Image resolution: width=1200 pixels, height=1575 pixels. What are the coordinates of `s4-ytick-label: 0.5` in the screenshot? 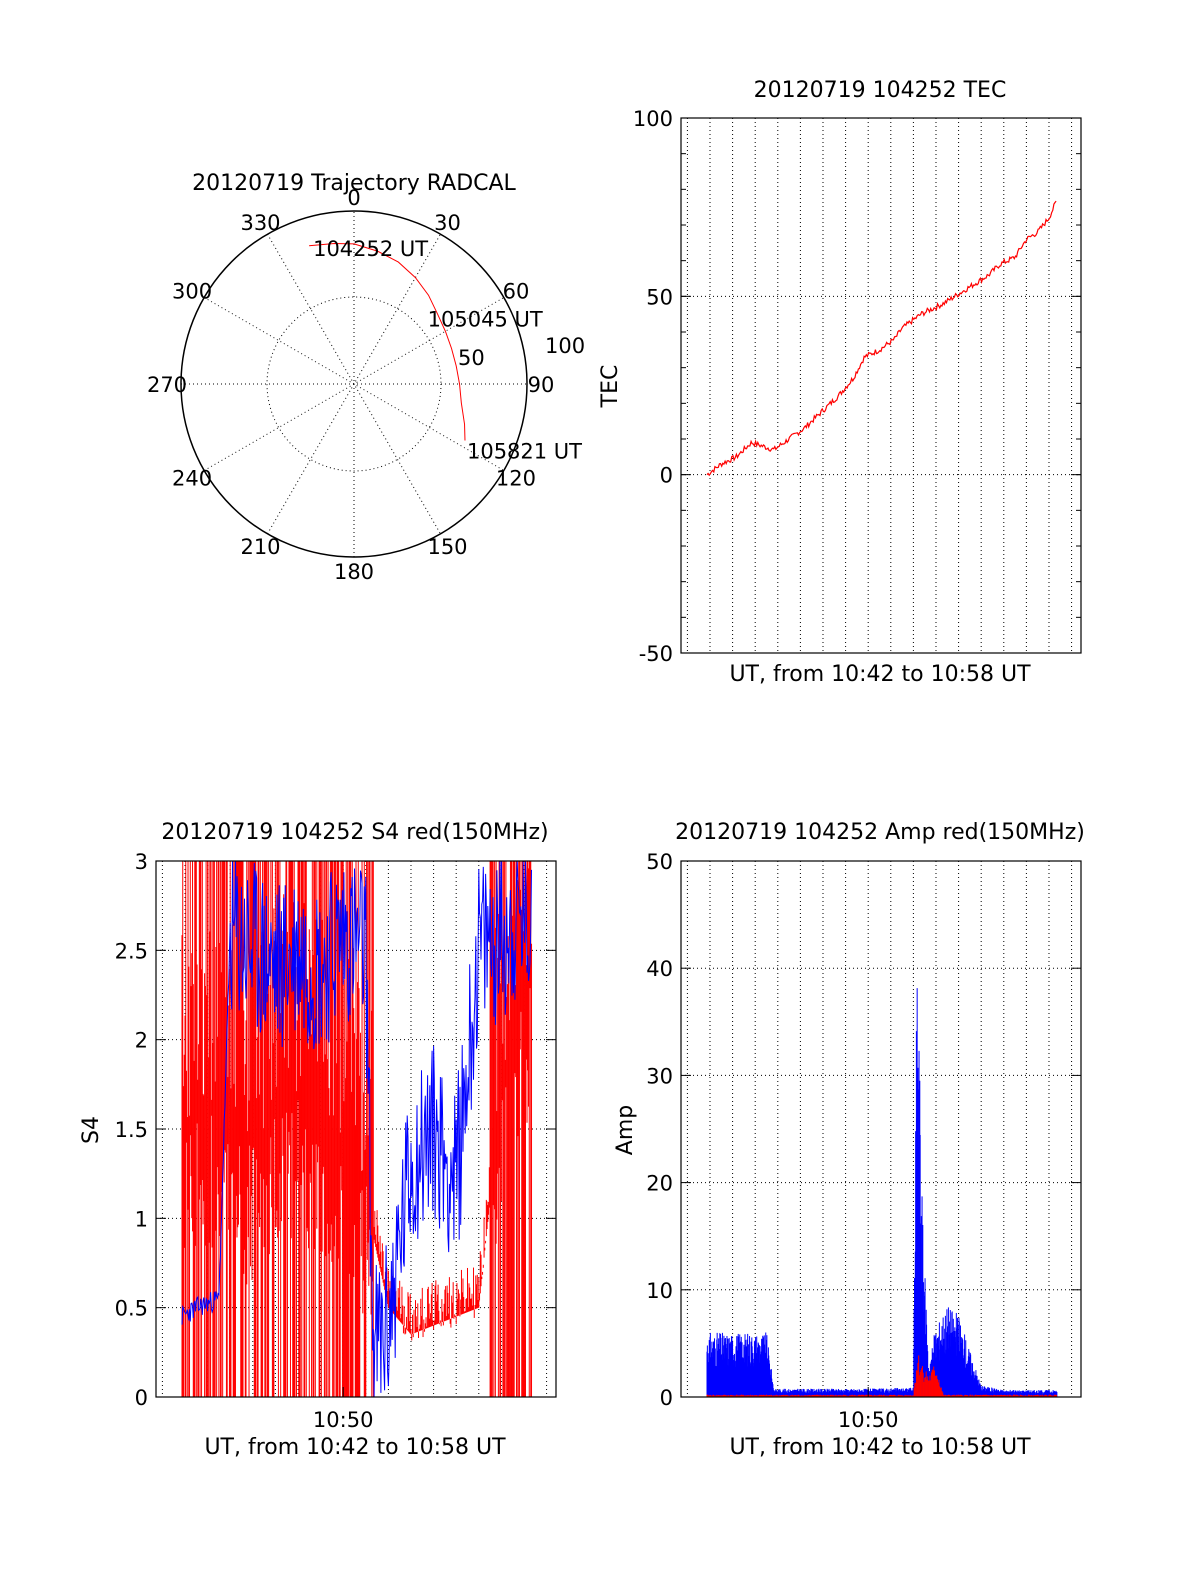 It's located at (131, 1309).